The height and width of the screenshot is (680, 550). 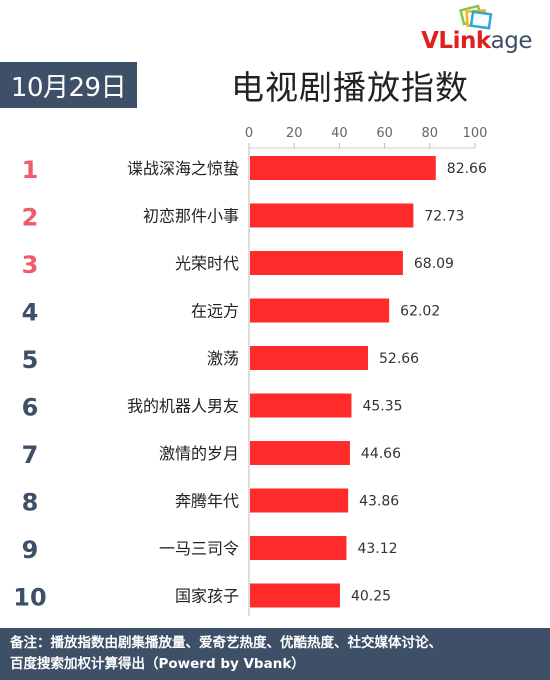 What do you see at coordinates (339, 133) in the screenshot?
I see `x-tick-label: 40` at bounding box center [339, 133].